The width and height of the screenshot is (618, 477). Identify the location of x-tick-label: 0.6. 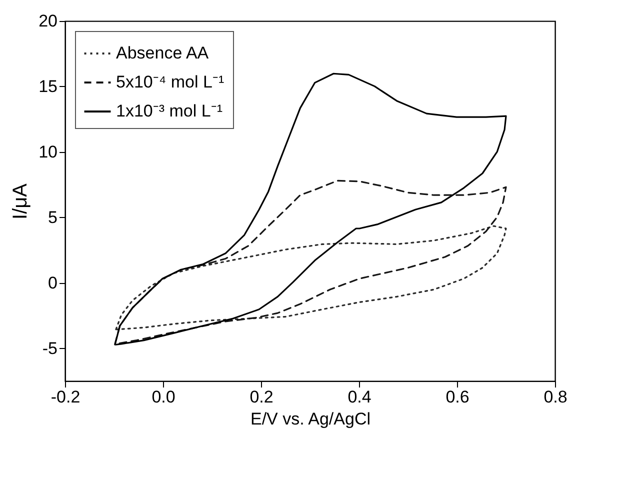
(458, 397).